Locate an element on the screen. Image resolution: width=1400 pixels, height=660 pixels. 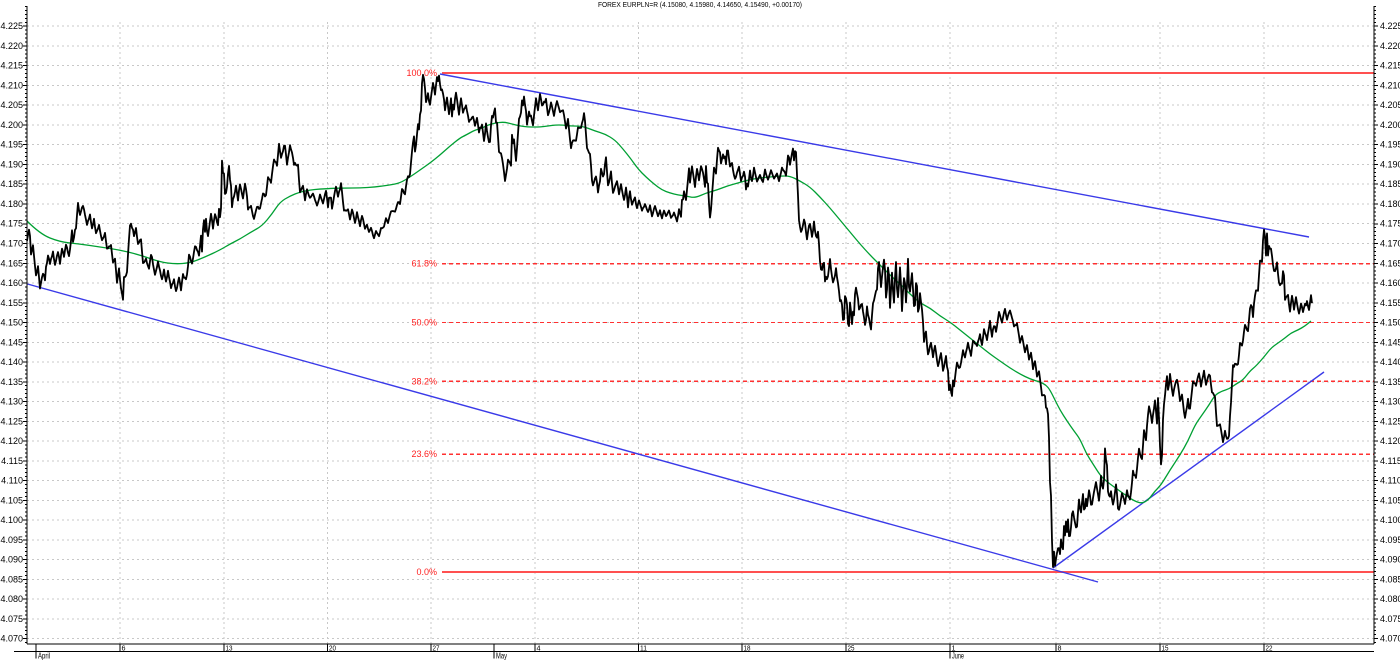
svg-text: 50.0% is located at coordinates (424, 323).